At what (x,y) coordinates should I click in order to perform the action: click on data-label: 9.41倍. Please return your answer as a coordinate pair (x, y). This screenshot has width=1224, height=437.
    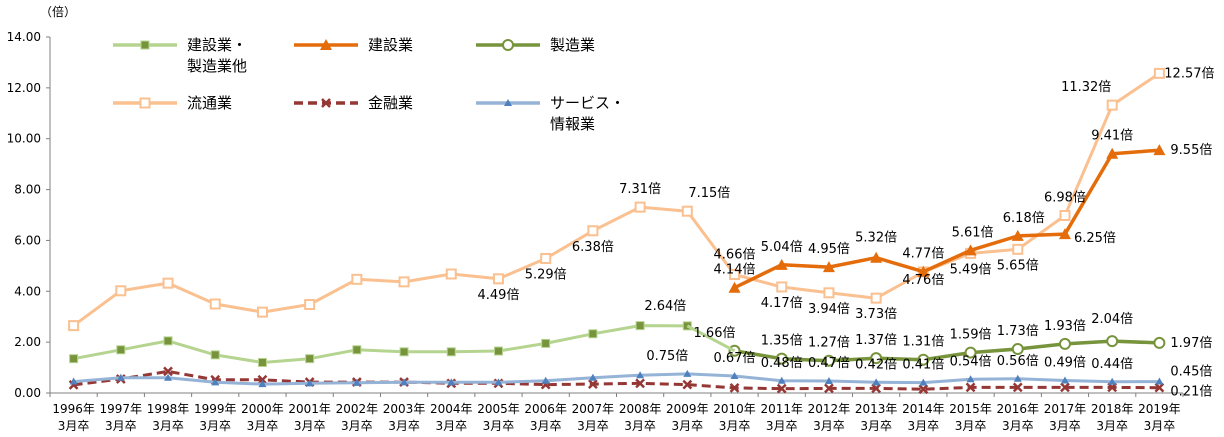
    Looking at the image, I should click on (1112, 136).